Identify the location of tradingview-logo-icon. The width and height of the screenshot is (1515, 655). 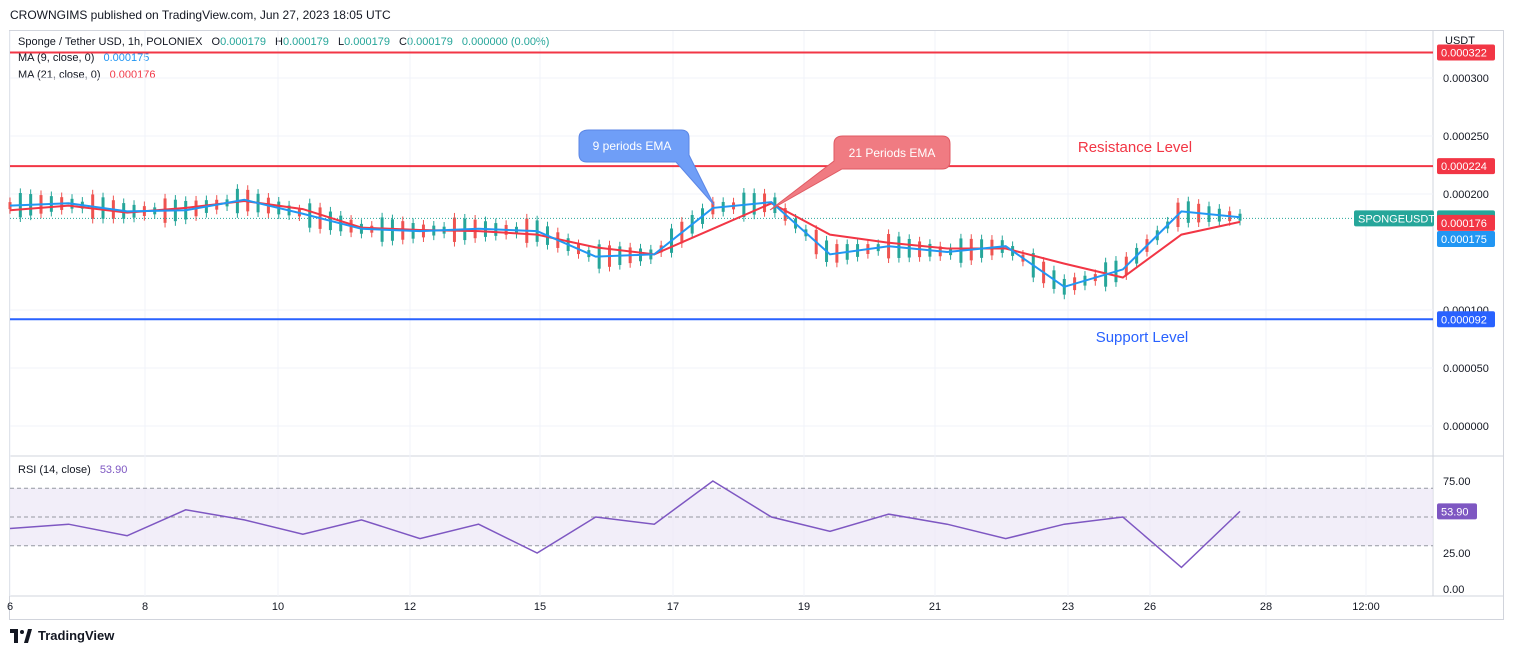
(21, 635).